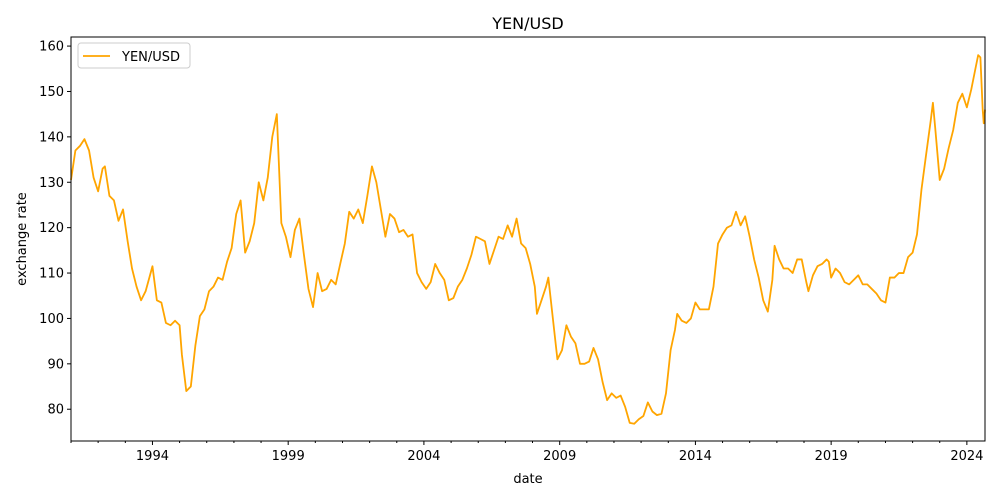 The height and width of the screenshot is (500, 1000). What do you see at coordinates (51, 47) in the screenshot?
I see `y-tick-label: 160` at bounding box center [51, 47].